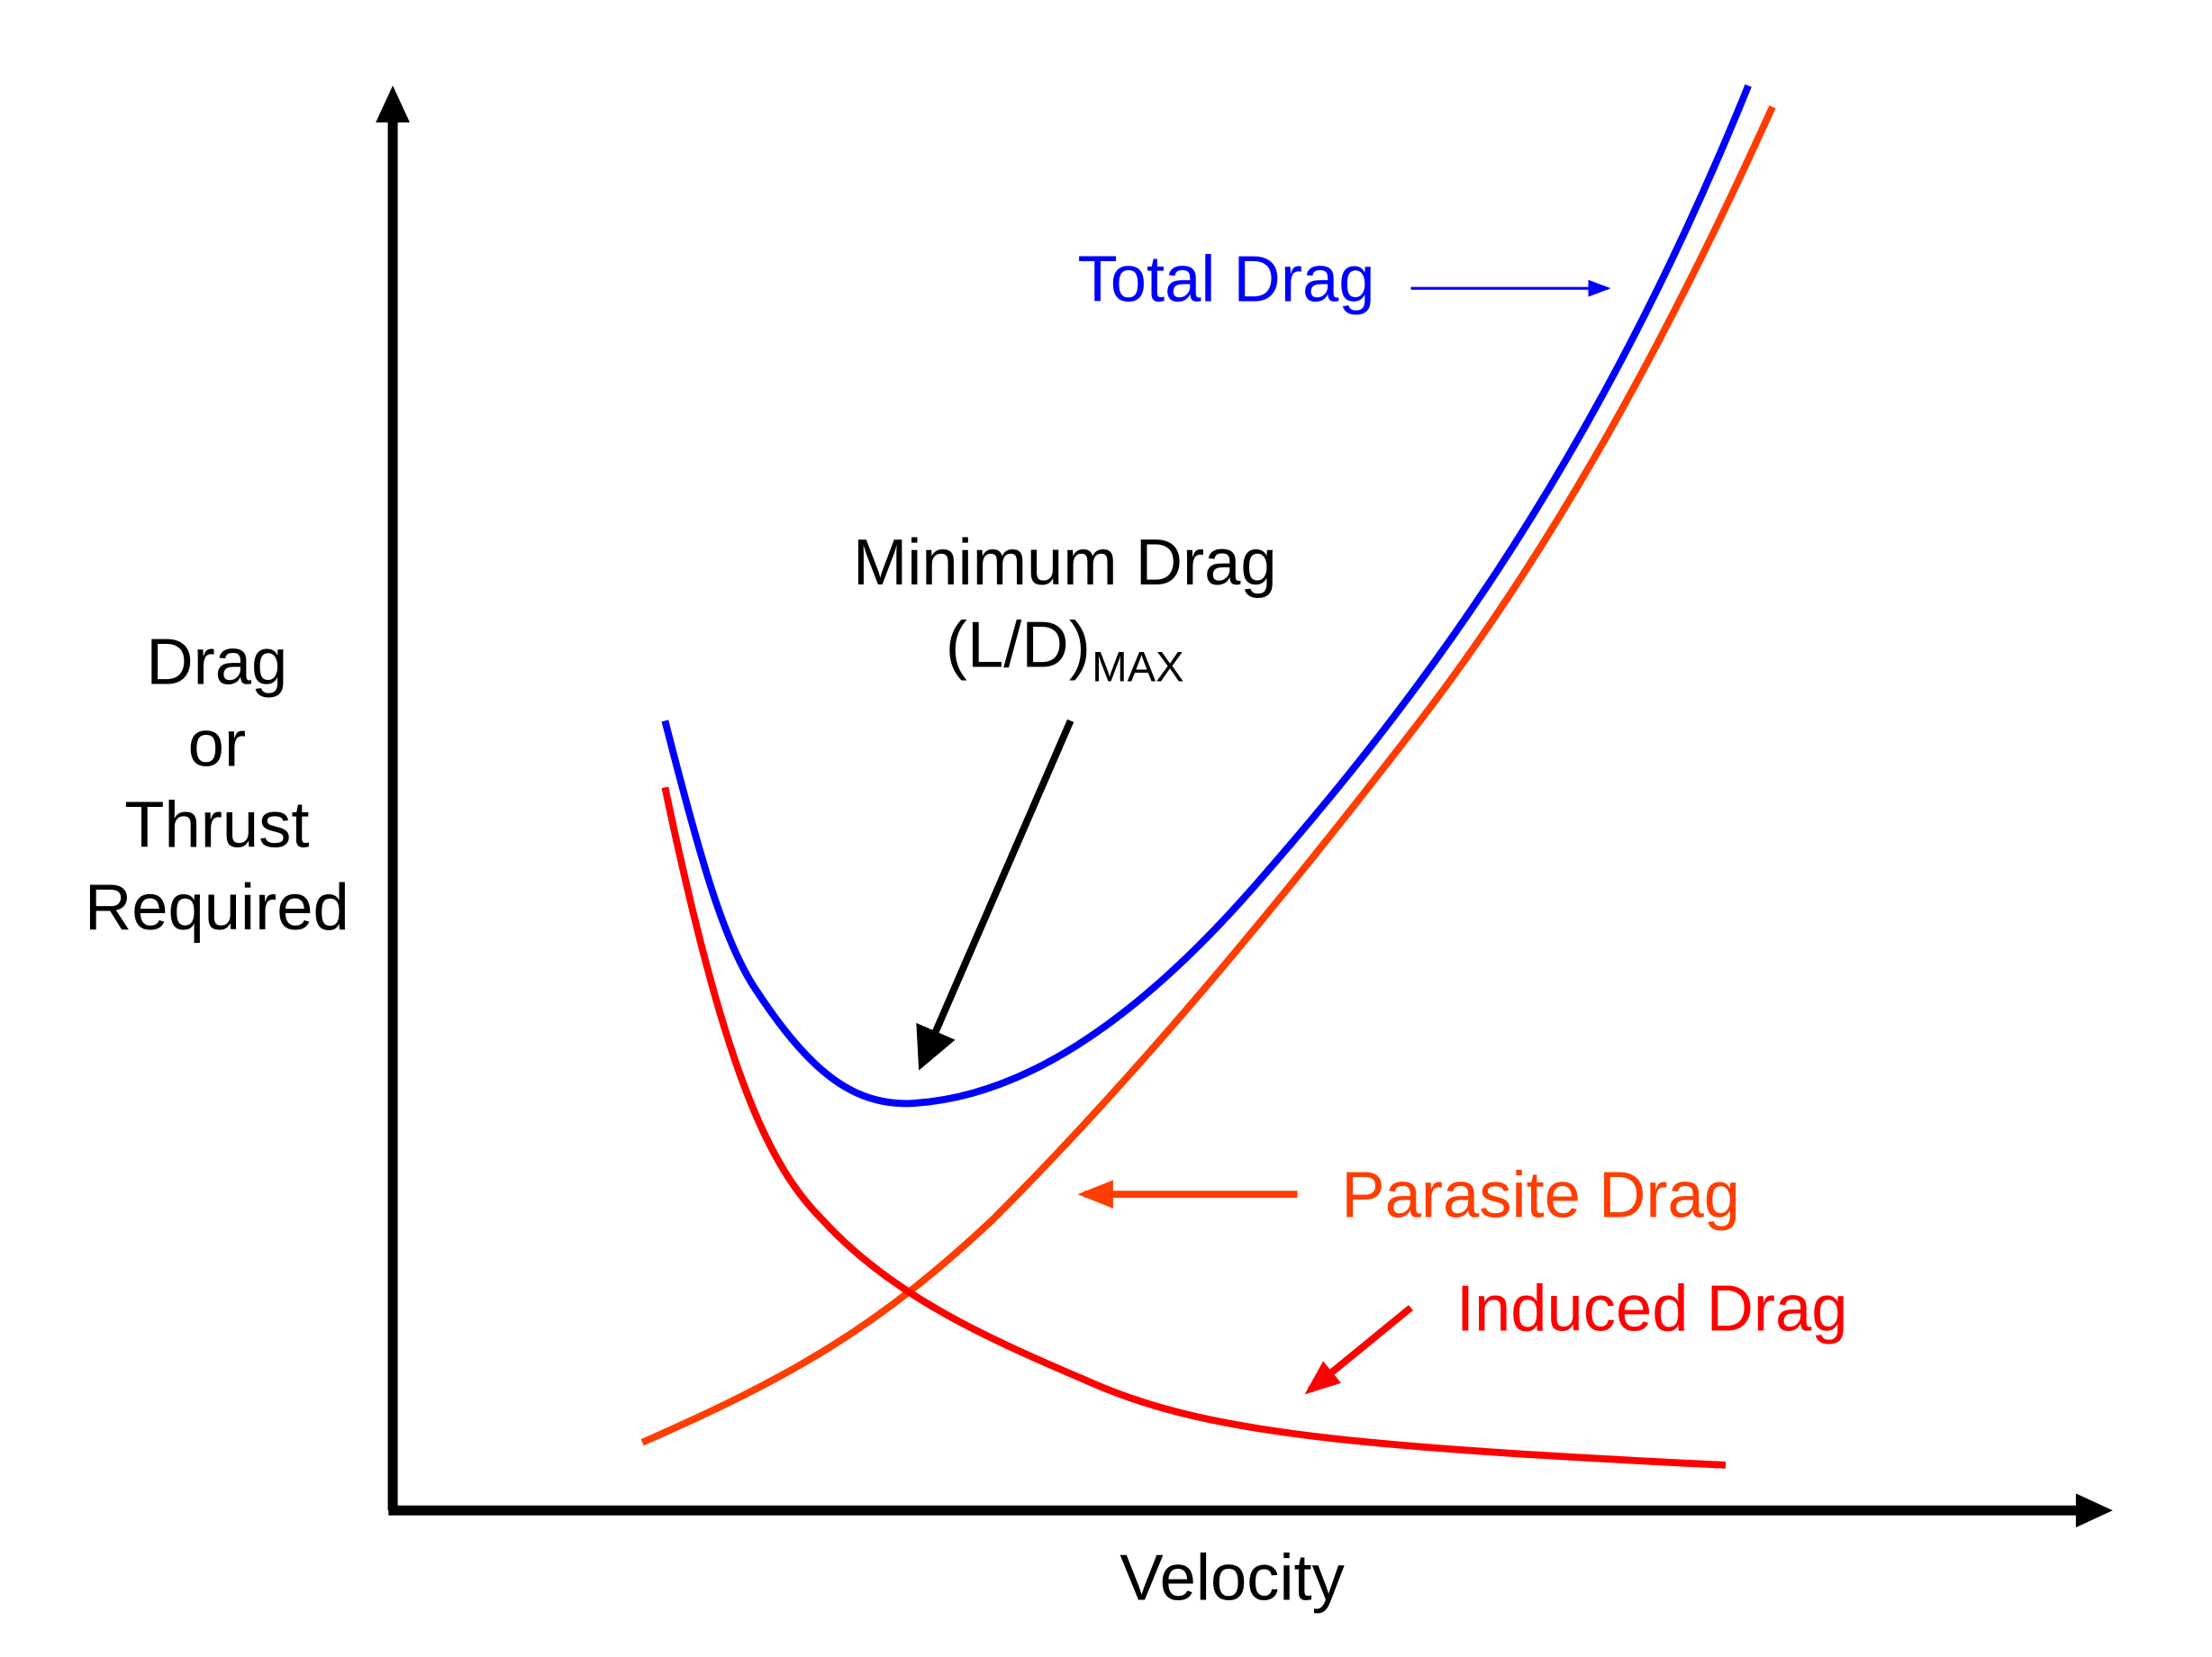 This screenshot has height=1657, width=2212. I want to click on ld-max-subscript: MAX, so click(1137, 667).